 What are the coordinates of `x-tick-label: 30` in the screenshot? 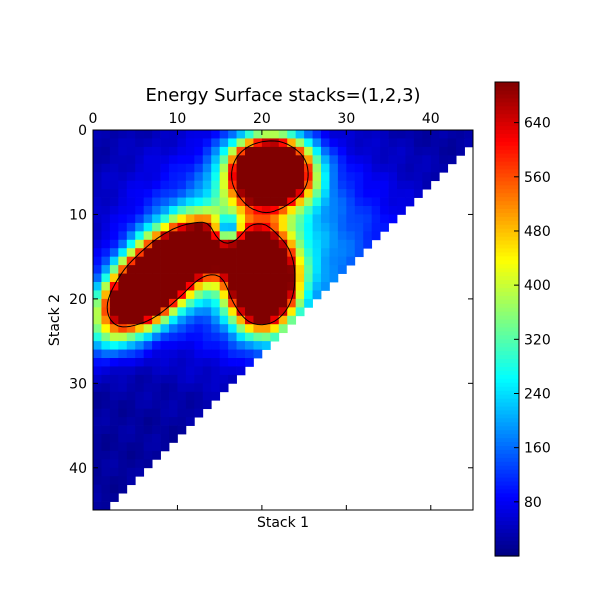 It's located at (346, 119).